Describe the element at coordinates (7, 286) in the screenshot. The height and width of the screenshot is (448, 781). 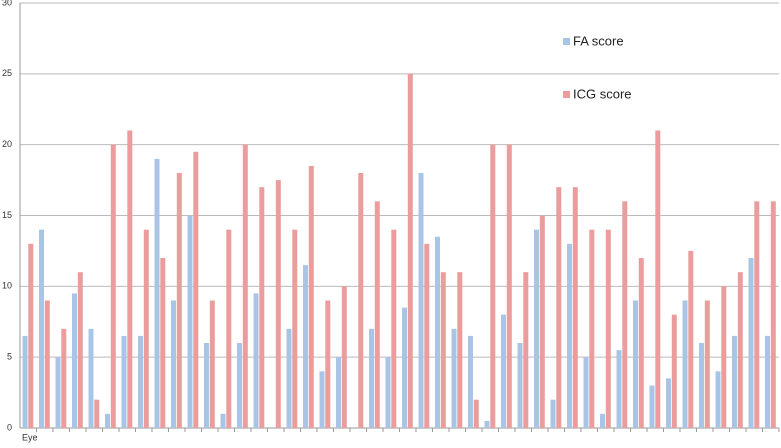
I see `y-tick-label: 10` at that location.